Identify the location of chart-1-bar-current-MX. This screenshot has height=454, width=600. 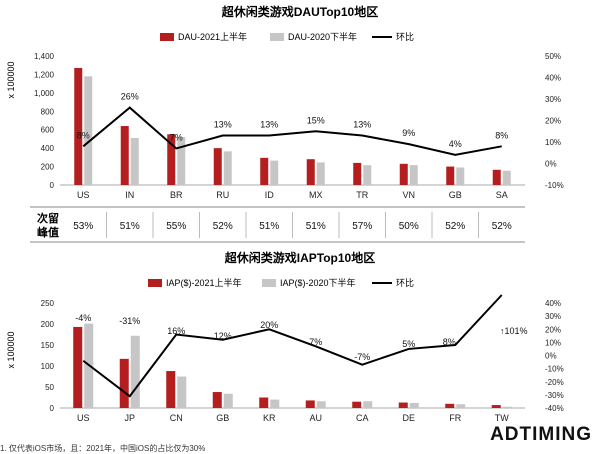
(310, 172).